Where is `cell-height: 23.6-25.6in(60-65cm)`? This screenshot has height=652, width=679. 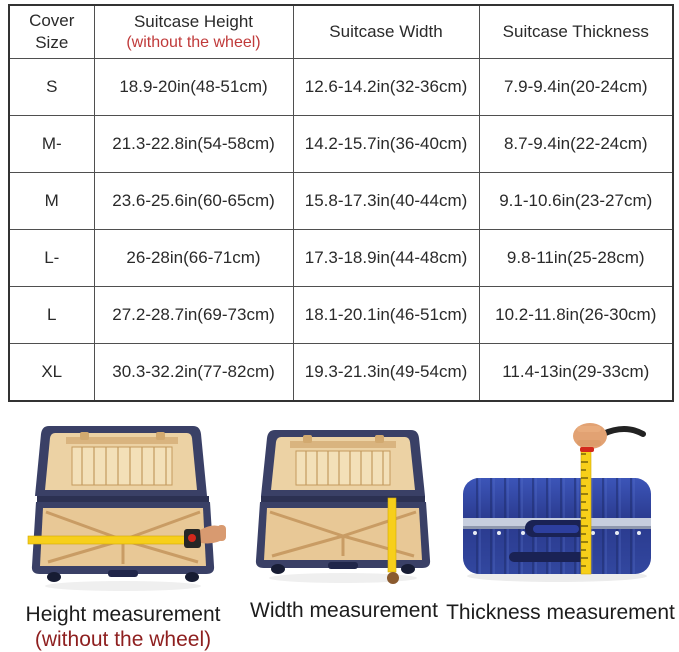
cell-height: 23.6-25.6in(60-65cm) is located at coordinates (193, 201).